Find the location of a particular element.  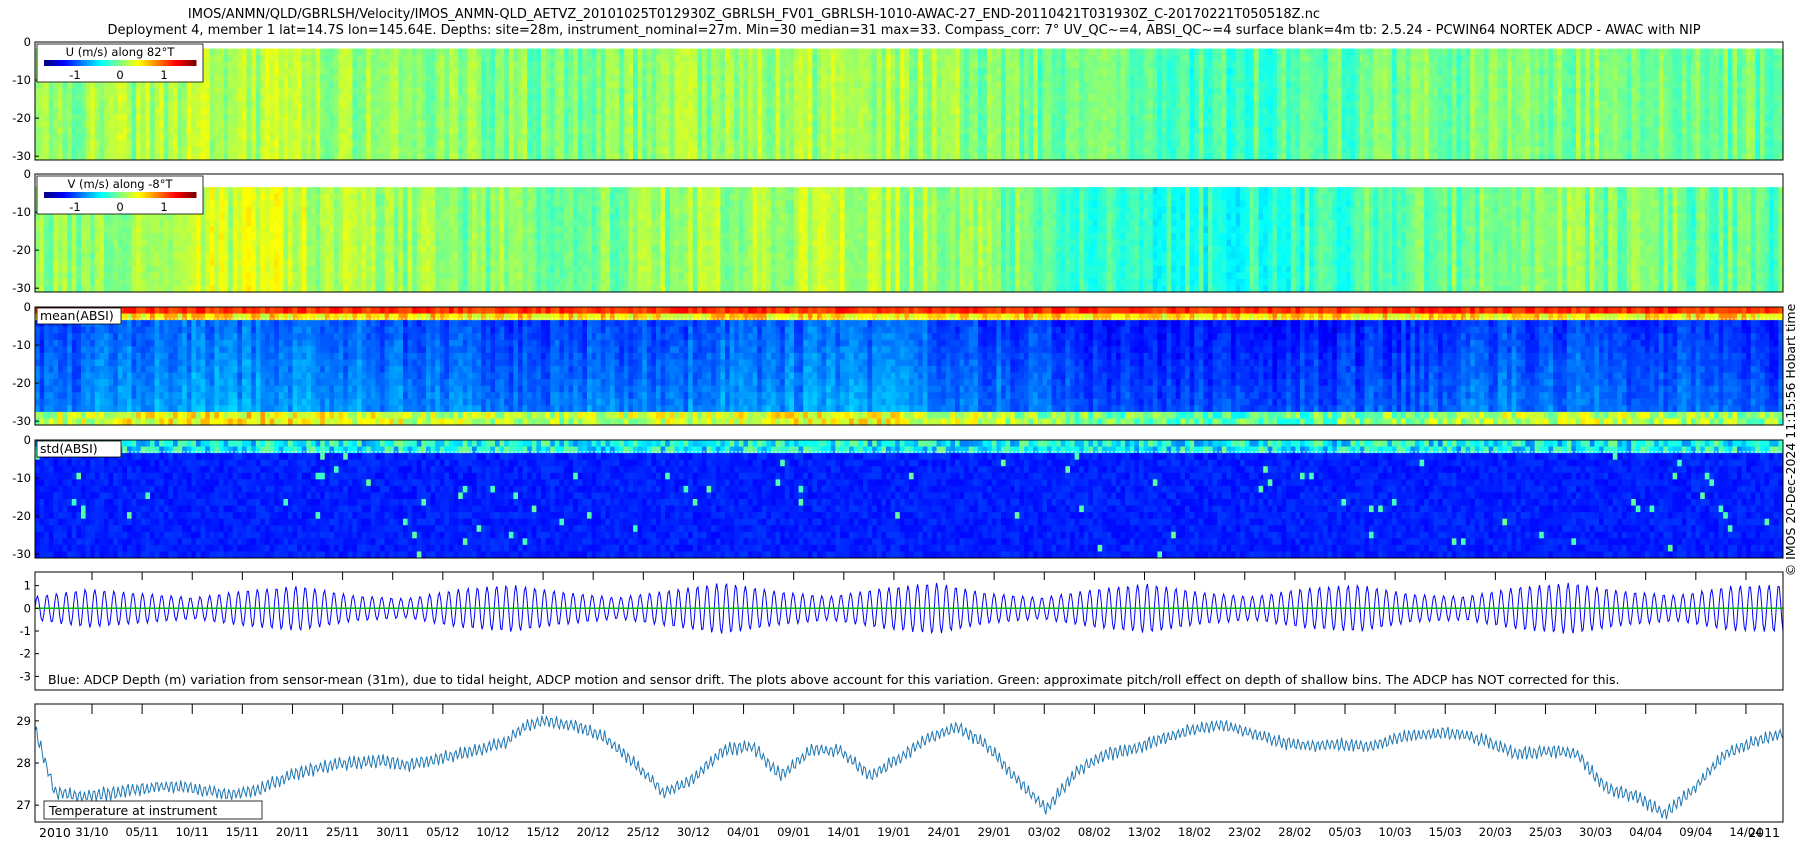

v-heatmap is located at coordinates (909, 233).